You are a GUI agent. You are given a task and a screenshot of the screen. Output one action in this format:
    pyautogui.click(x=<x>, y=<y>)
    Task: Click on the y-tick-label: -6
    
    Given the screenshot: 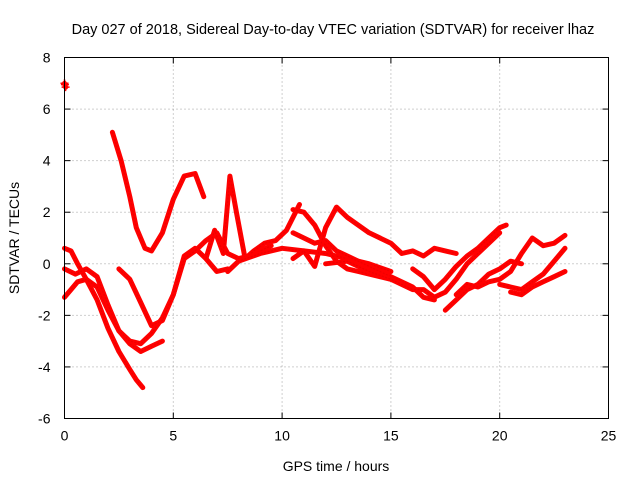 What is the action you would take?
    pyautogui.click(x=44, y=419)
    